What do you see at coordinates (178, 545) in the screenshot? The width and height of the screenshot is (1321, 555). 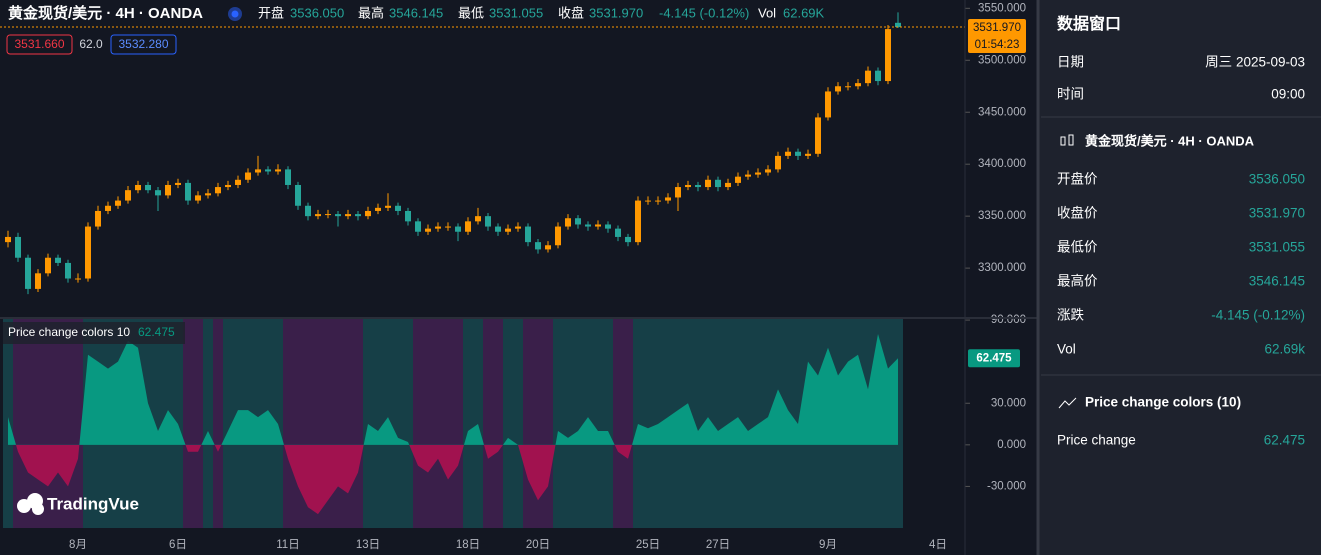 I see `x-tick-label: 6日` at bounding box center [178, 545].